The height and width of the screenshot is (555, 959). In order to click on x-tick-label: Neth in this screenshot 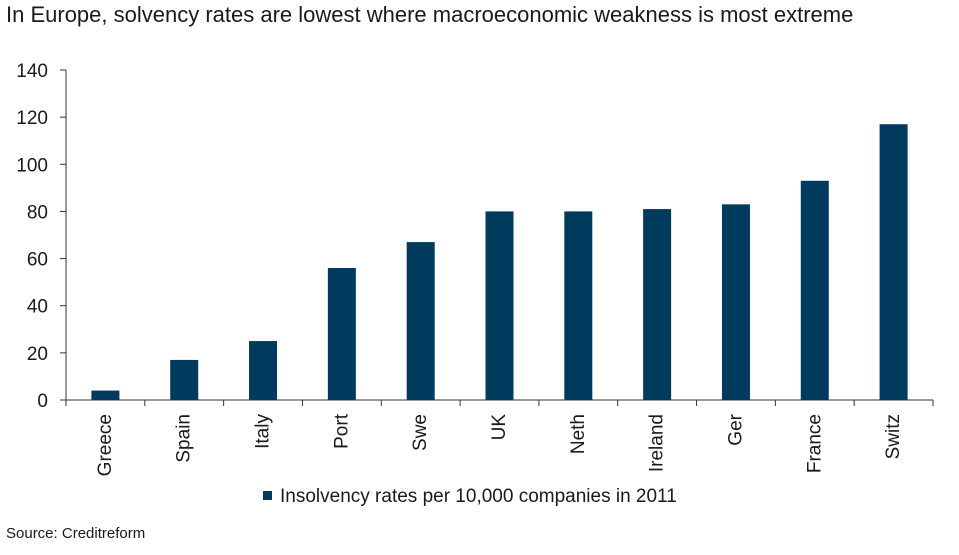, I will do `click(578, 434)`.